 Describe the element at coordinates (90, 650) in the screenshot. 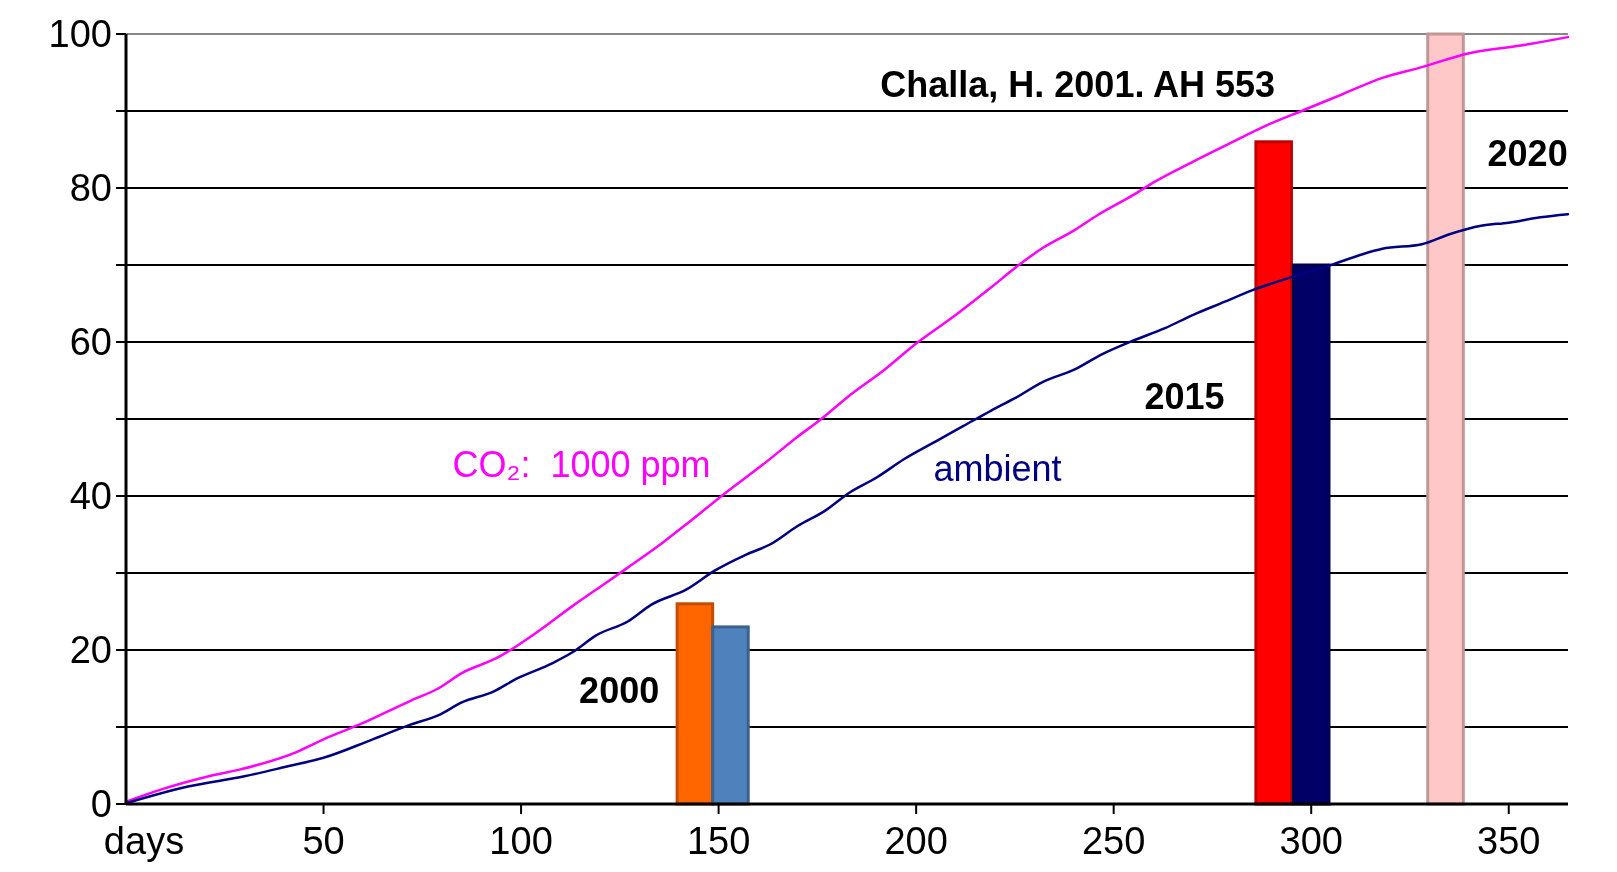

I see `y-tick-label: 20` at that location.